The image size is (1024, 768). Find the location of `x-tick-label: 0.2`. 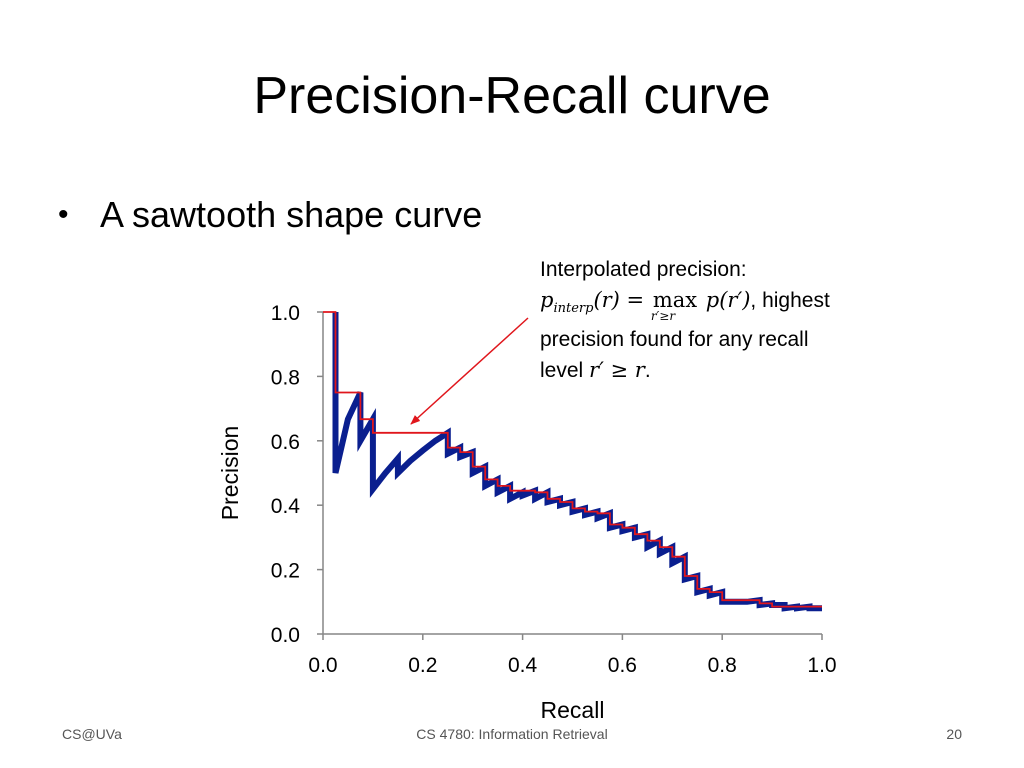

x-tick-label: 0.2 is located at coordinates (422, 665).